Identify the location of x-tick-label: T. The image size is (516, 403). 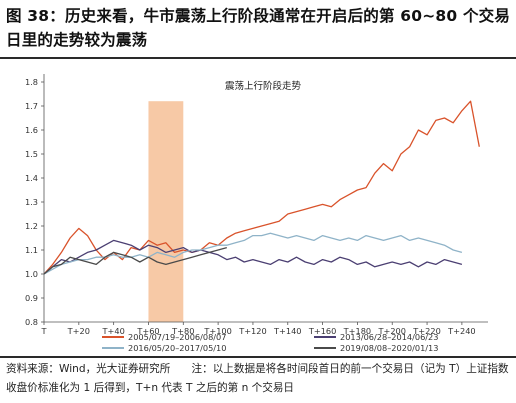
(43, 331).